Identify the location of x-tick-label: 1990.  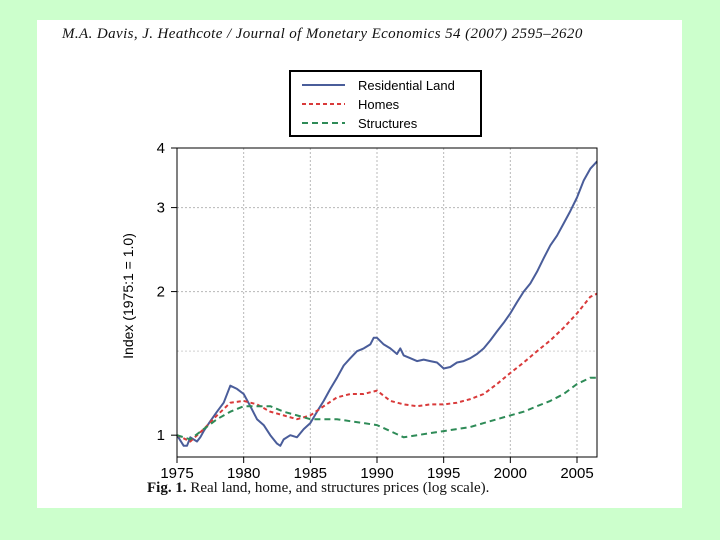
(376, 473).